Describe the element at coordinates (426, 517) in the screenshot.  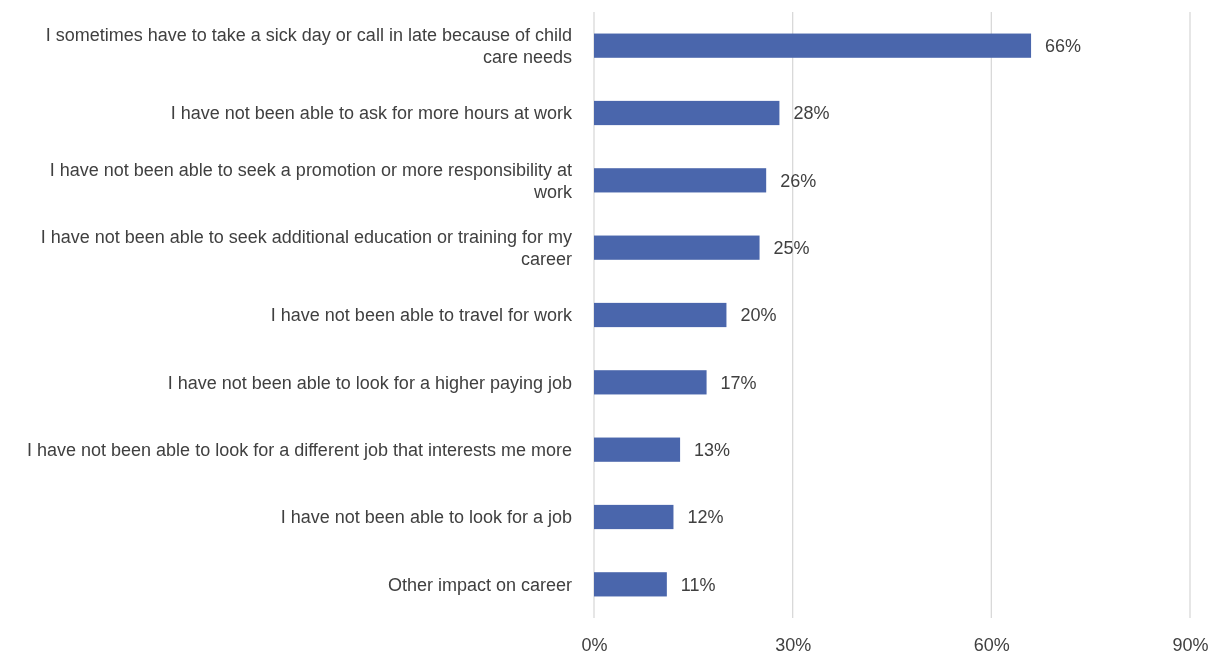
I see `y-tick-label: I have not been able to look for a job` at that location.